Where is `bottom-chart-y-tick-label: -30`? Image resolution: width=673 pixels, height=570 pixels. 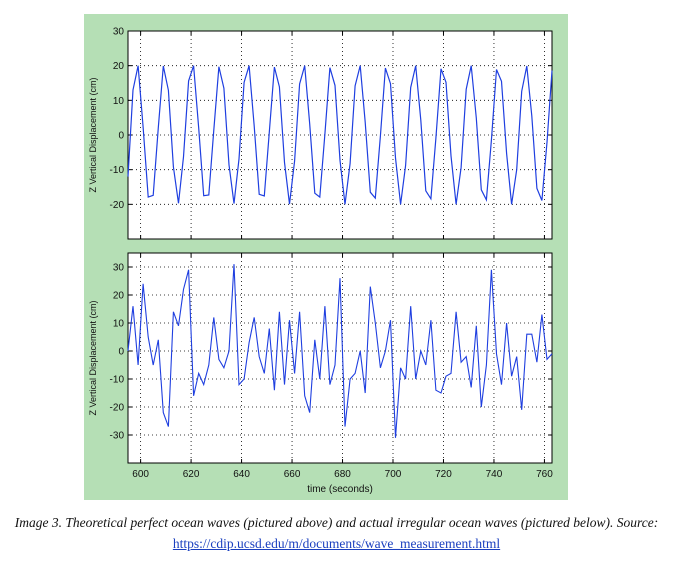
bottom-chart-y-tick-label: -30 is located at coordinates (117, 436).